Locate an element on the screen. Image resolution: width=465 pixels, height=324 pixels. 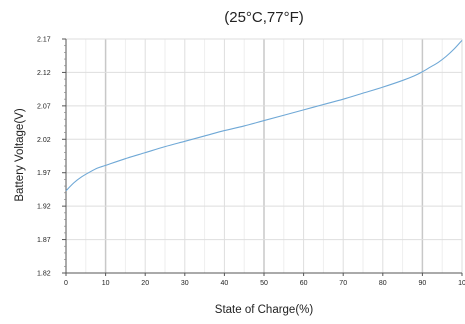
y-tick-label: 1.87 is located at coordinates (44, 240).